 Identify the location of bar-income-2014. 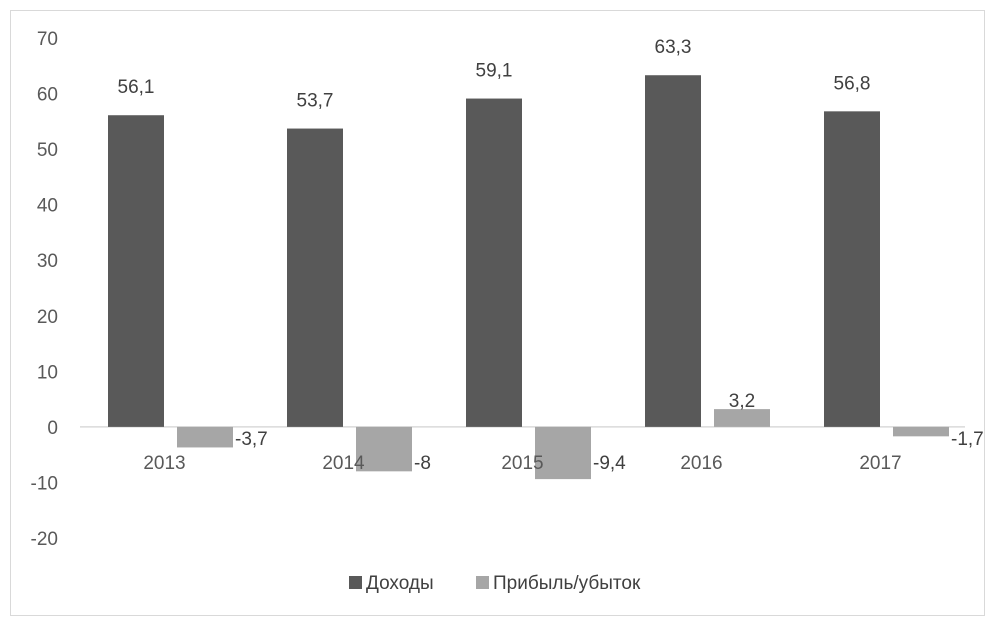
(315, 277).